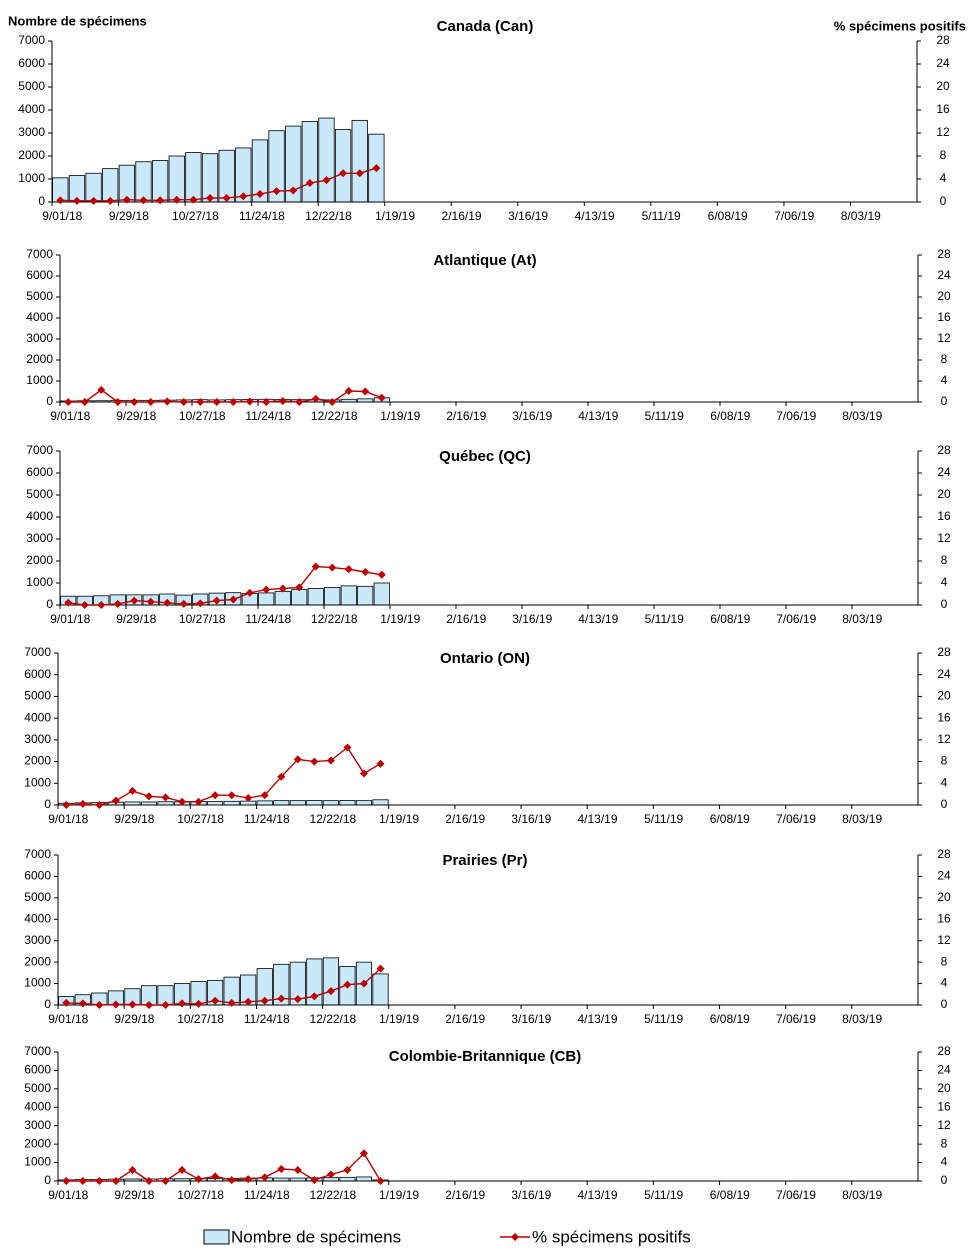  What do you see at coordinates (663, 1195) in the screenshot?
I see `x-tick-label: 5/11/19` at bounding box center [663, 1195].